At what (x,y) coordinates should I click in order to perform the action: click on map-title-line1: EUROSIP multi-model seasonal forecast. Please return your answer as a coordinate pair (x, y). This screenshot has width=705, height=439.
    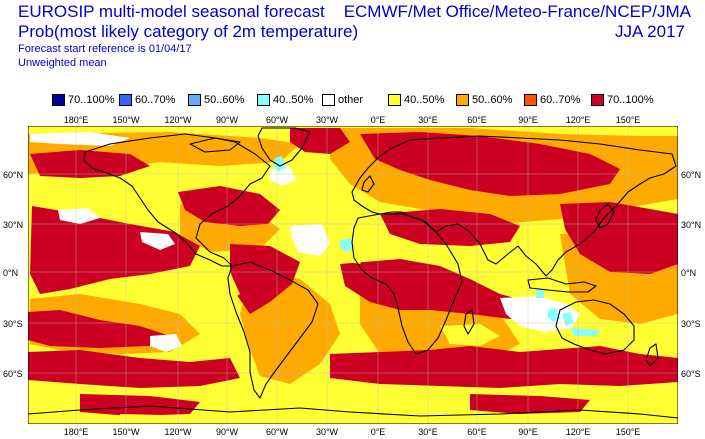
    Looking at the image, I should click on (171, 11).